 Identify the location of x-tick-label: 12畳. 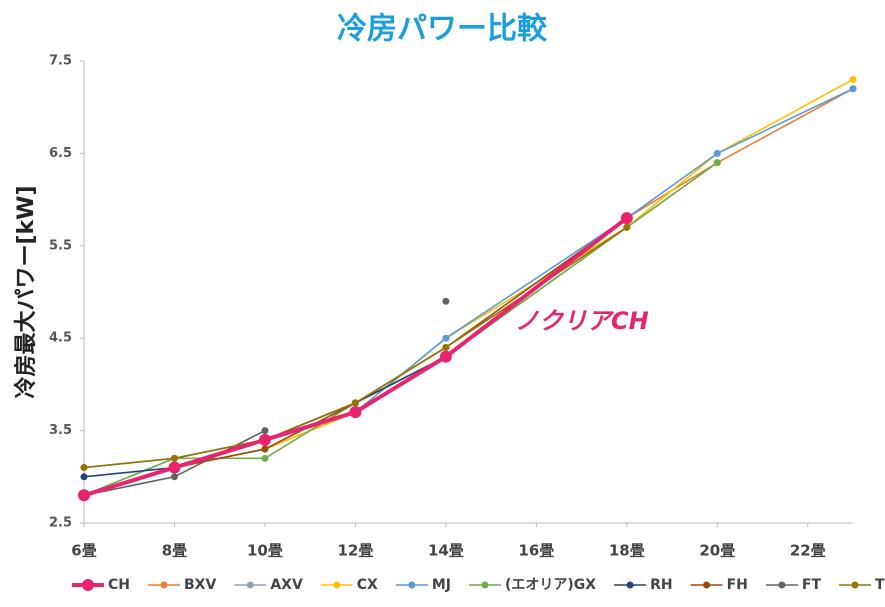
(355, 551).